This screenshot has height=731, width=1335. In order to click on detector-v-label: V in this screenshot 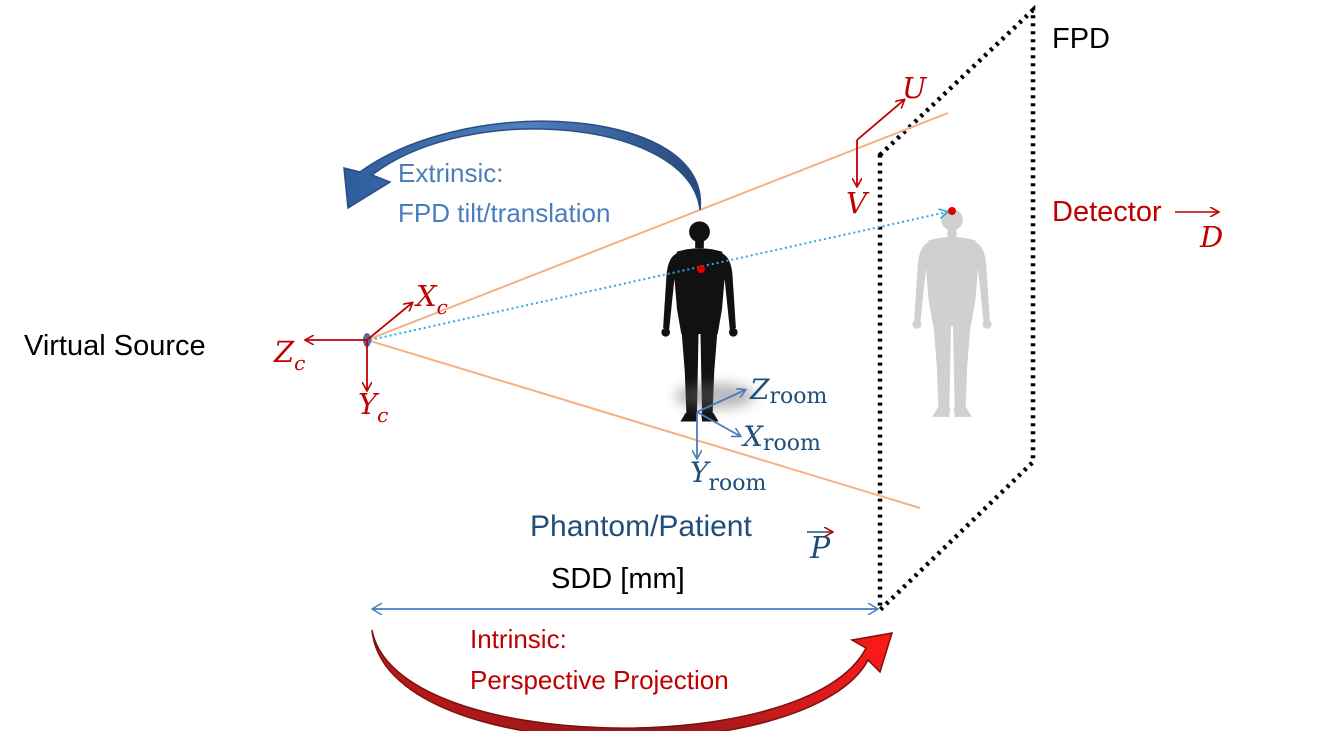, I will do `click(858, 203)`.